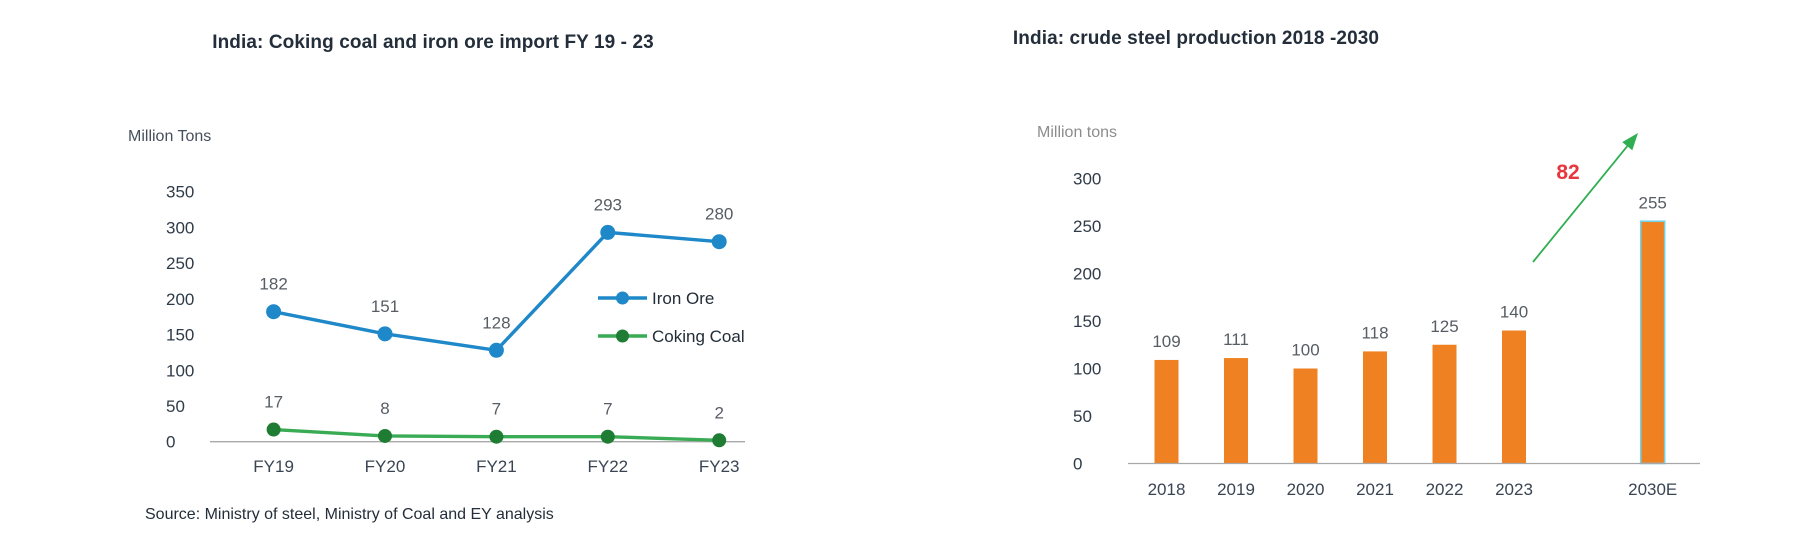 Image resolution: width=1800 pixels, height=560 pixels. Describe the element at coordinates (1375, 489) in the screenshot. I see `x-axis-label: 2021` at that location.